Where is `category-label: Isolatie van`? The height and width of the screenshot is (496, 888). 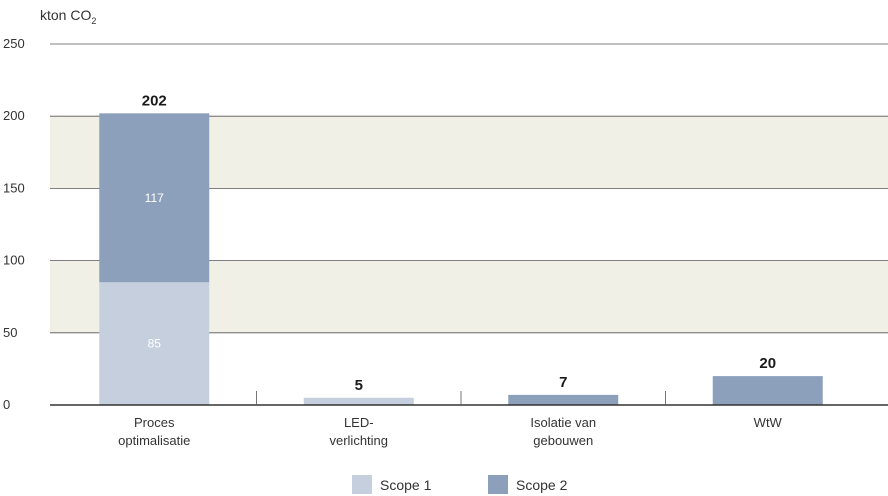
category-label: Isolatie van is located at coordinates (563, 422).